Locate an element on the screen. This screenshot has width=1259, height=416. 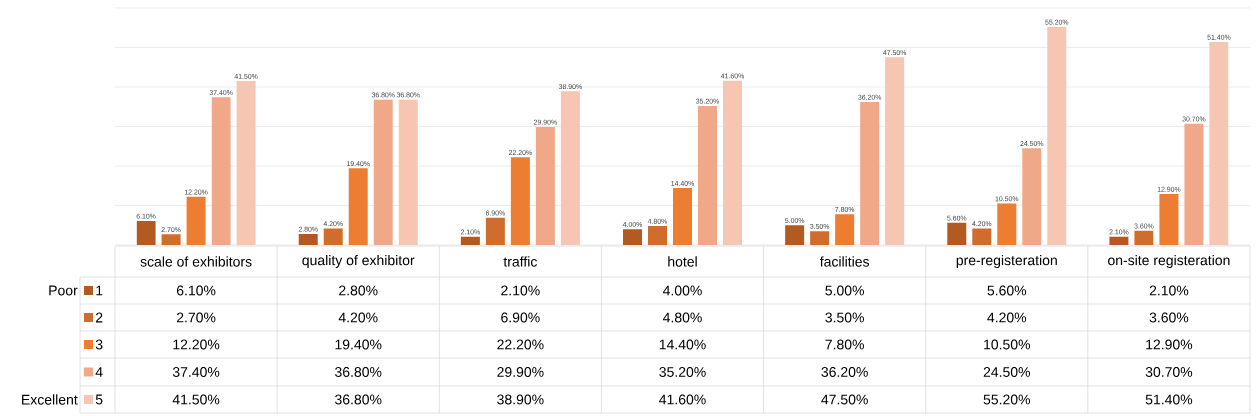
data-label: 41.50% is located at coordinates (196, 399).